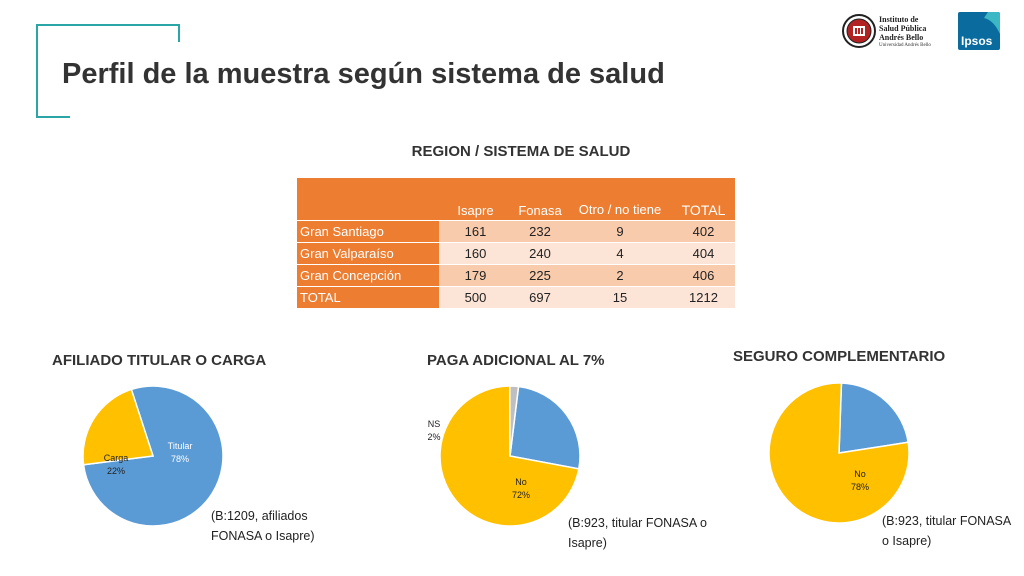 This screenshot has width=1024, height=576. I want to click on frame-line-right, so click(179, 33).